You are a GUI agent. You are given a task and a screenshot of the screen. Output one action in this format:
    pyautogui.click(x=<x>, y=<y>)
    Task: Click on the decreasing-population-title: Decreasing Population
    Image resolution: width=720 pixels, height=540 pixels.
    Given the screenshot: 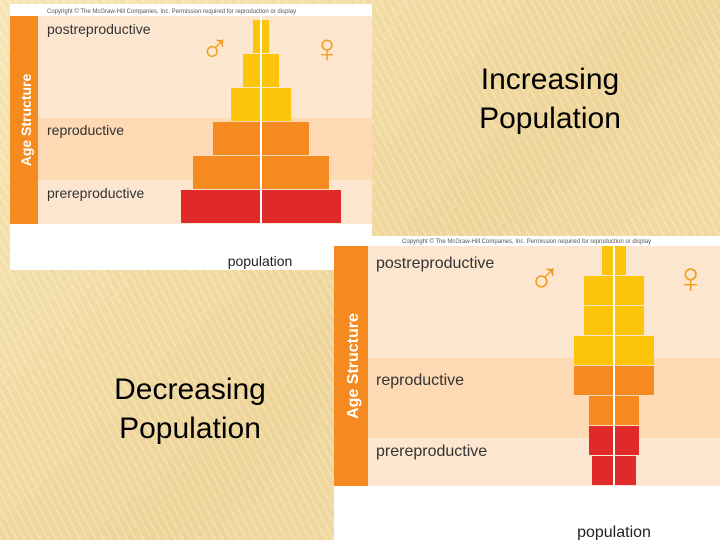 What is the action you would take?
    pyautogui.click(x=190, y=409)
    